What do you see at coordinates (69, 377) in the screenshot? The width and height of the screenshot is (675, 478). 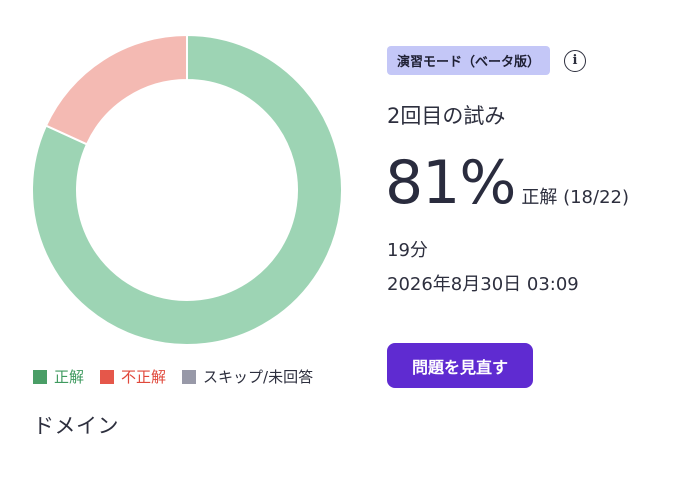 I see `legend-label-correct: 正解` at bounding box center [69, 377].